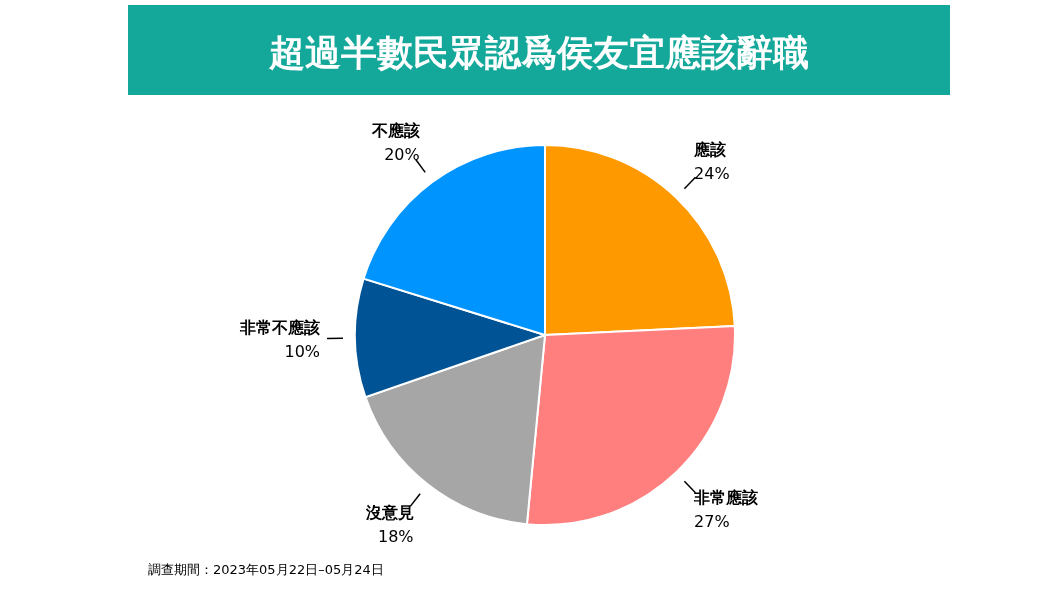  What do you see at coordinates (710, 150) in the screenshot?
I see `slice-label: 應該` at bounding box center [710, 150].